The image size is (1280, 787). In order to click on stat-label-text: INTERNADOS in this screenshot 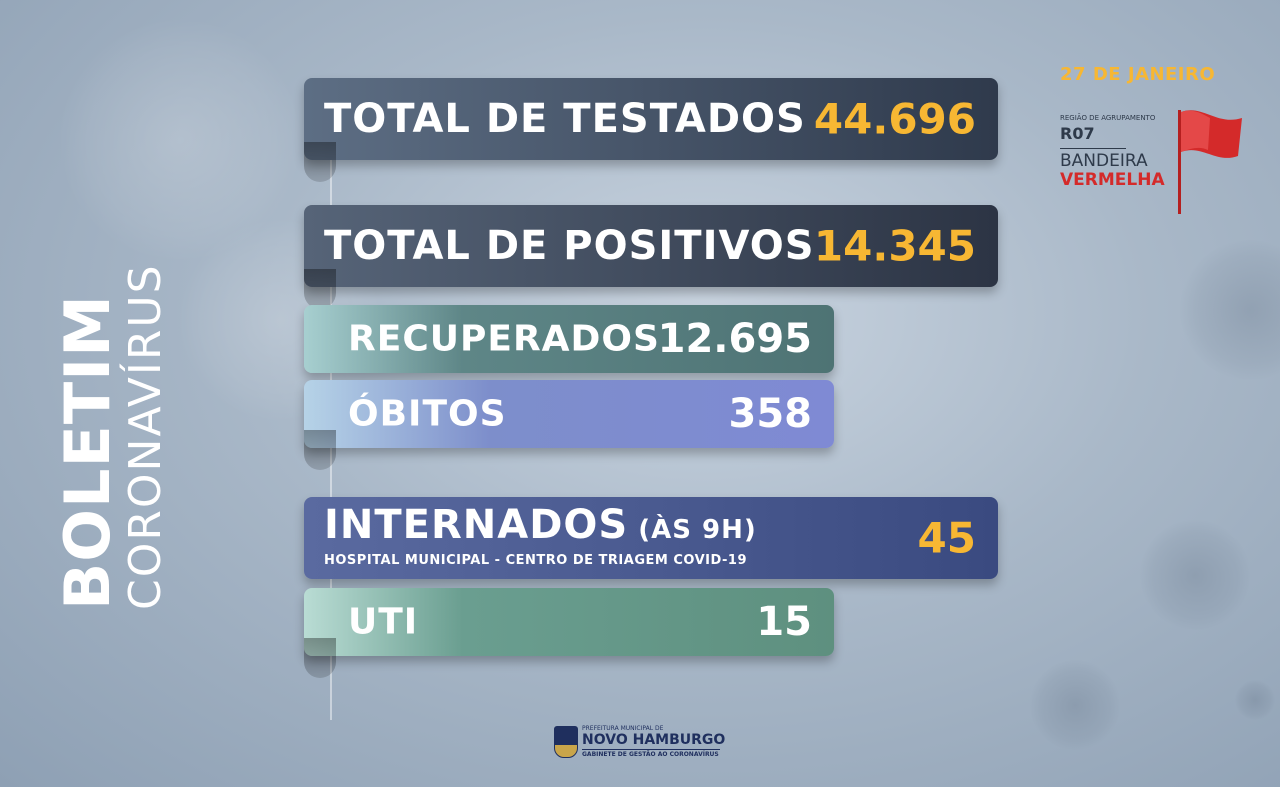, I will do `click(476, 525)`.